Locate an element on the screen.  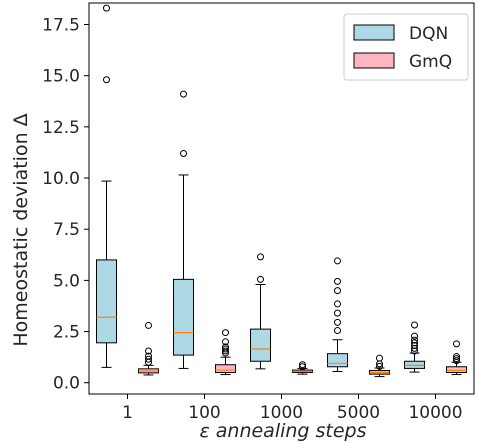
y-tick-label: 5.0 is located at coordinates (66, 281).